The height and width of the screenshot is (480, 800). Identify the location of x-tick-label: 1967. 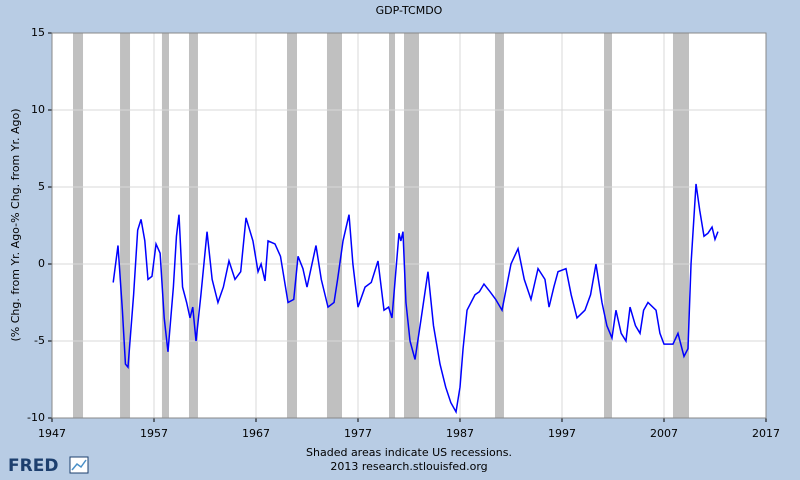
(256, 433).